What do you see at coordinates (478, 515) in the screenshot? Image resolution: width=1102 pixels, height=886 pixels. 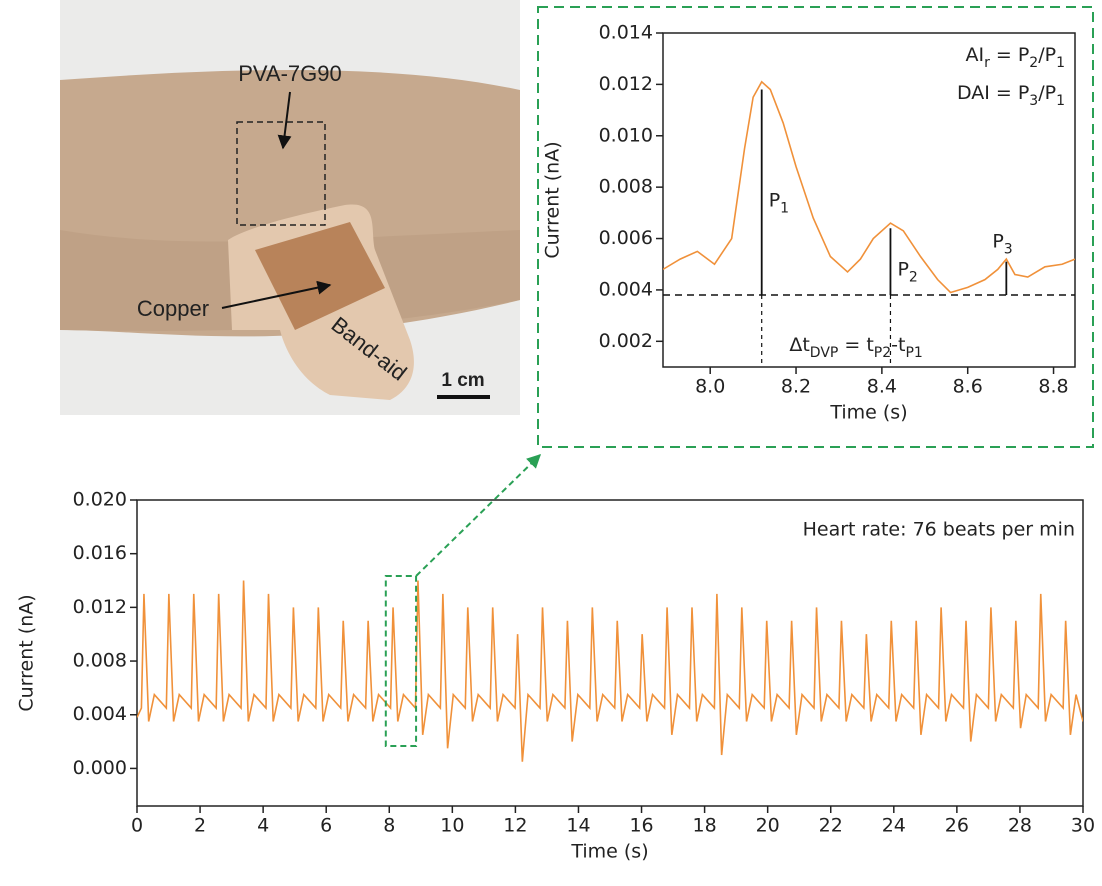 I see `zoom-arrow` at bounding box center [478, 515].